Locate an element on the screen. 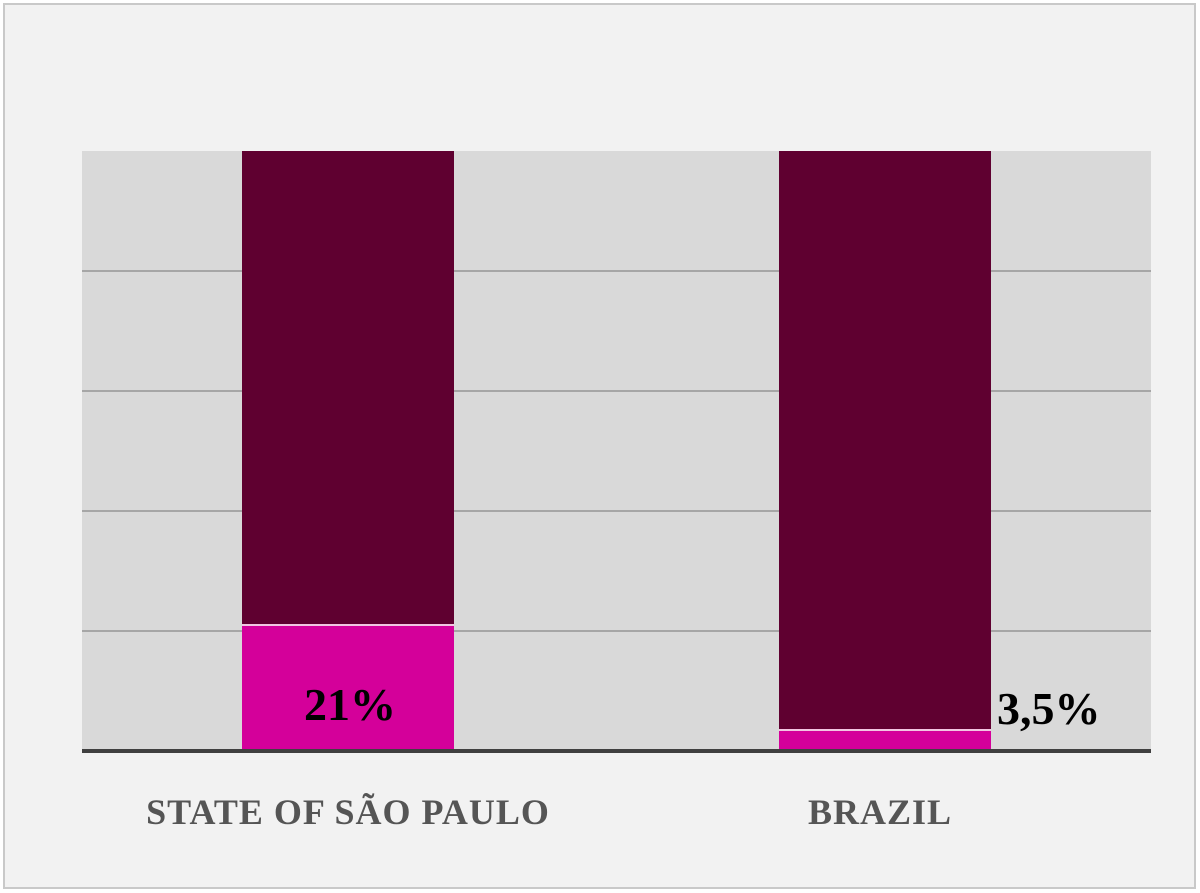  category-label-sao-paulo: STATE OF SÃO PAULO is located at coordinates (348, 812).